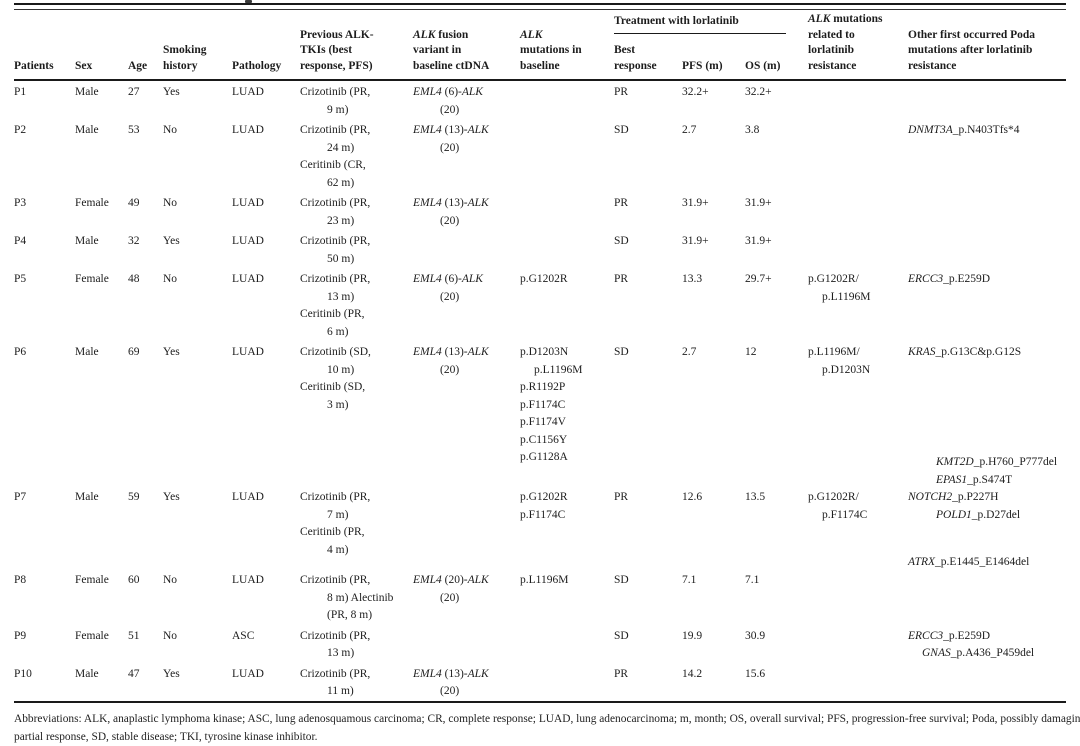 The width and height of the screenshot is (1080, 746). I want to click on cell-line: 2.7, so click(689, 130).